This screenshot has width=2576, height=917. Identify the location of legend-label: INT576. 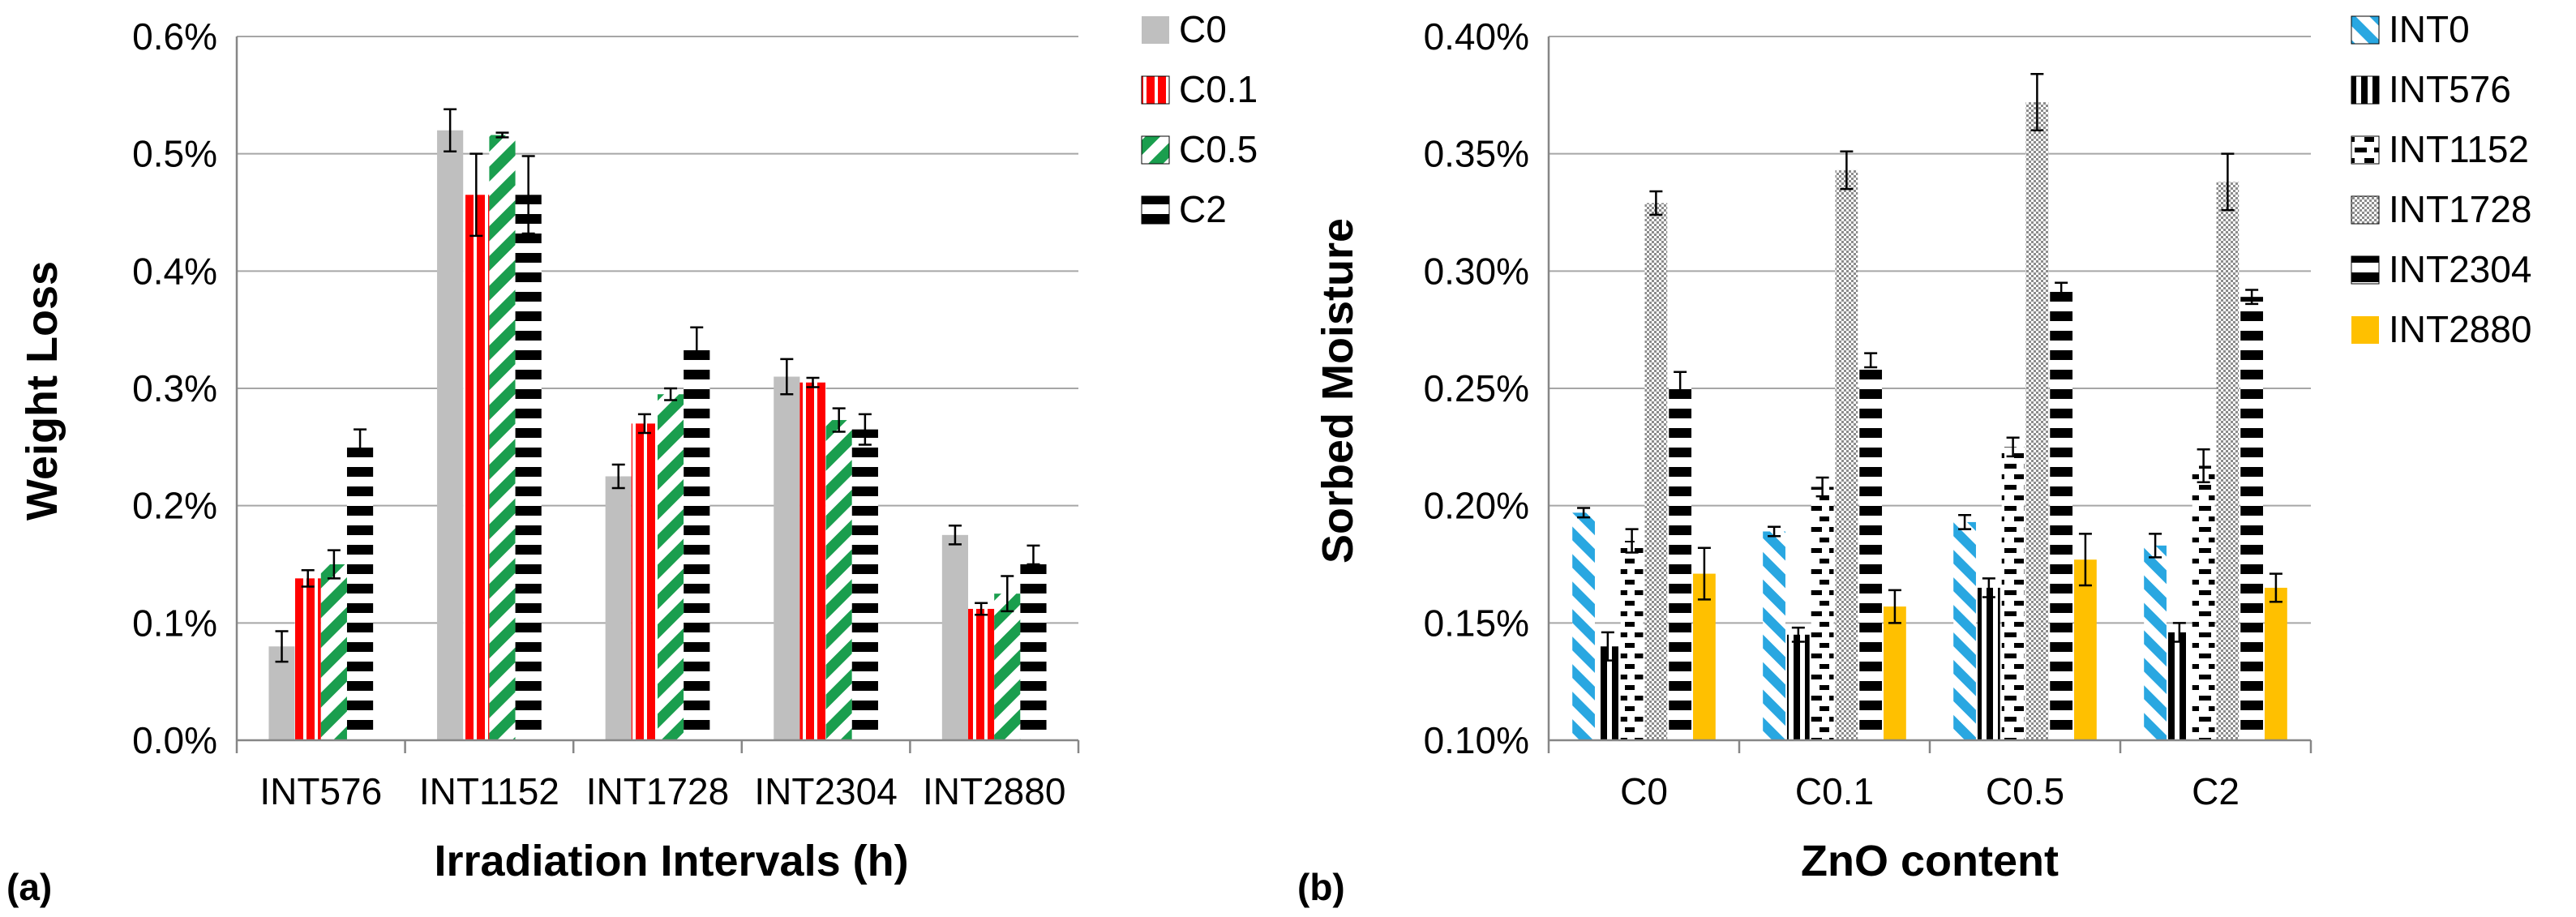
(2450, 89).